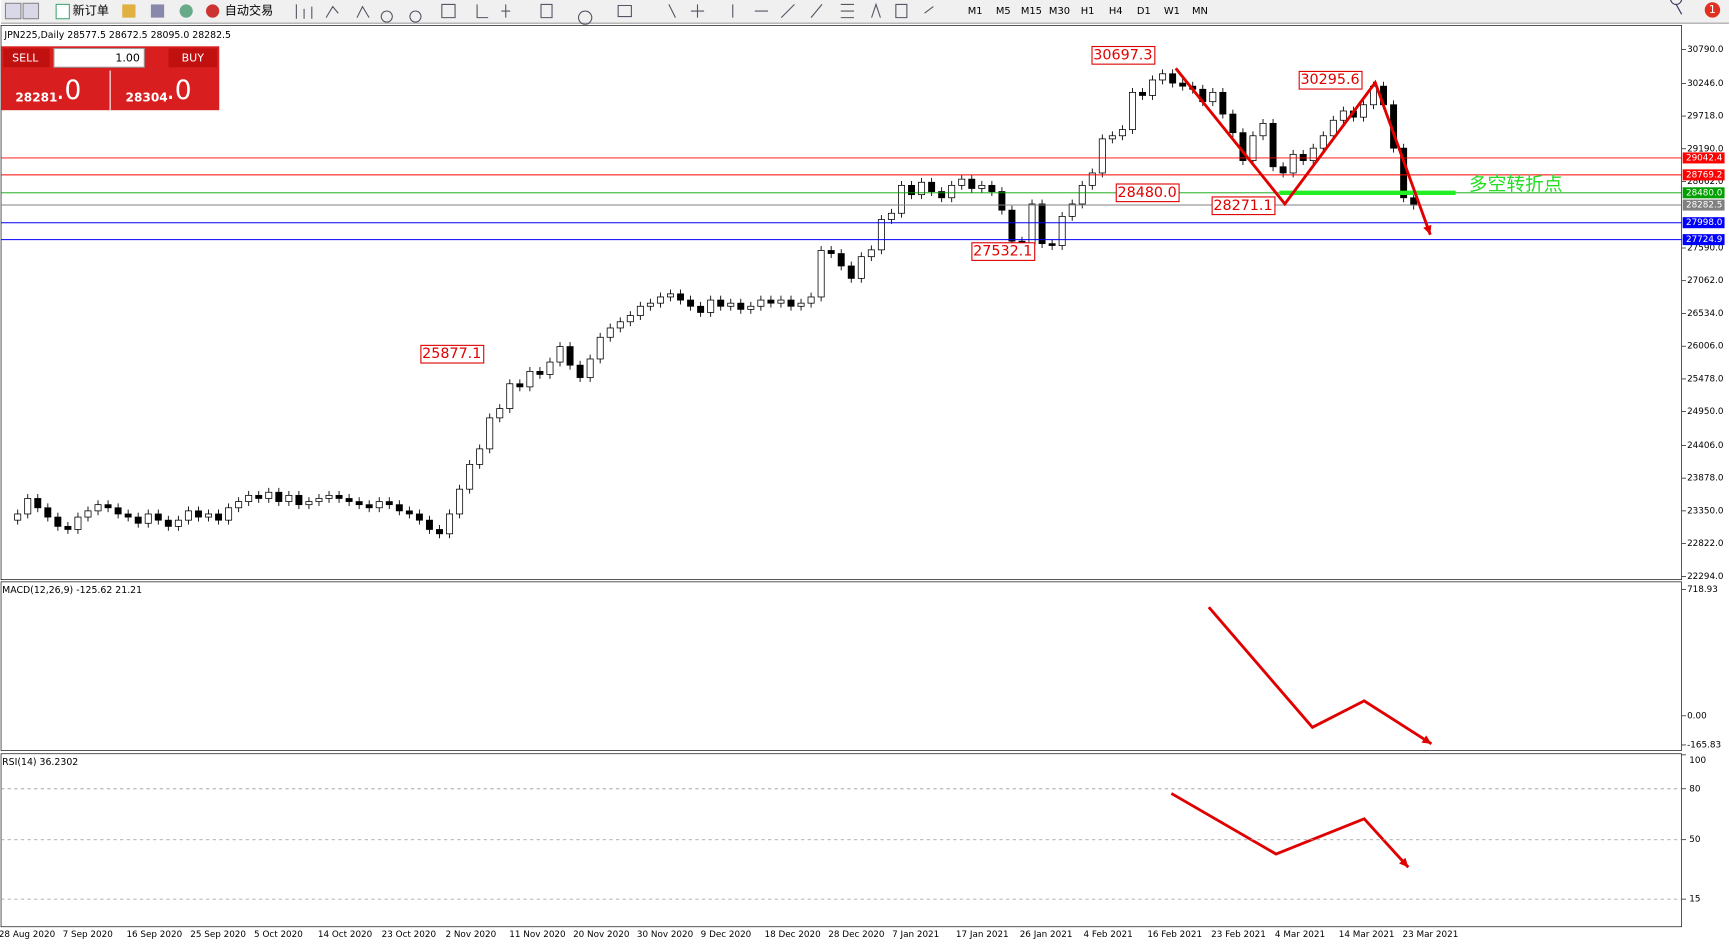  Describe the element at coordinates (1705, 248) in the screenshot. I see `y-tick-label: 27590.0` at that location.